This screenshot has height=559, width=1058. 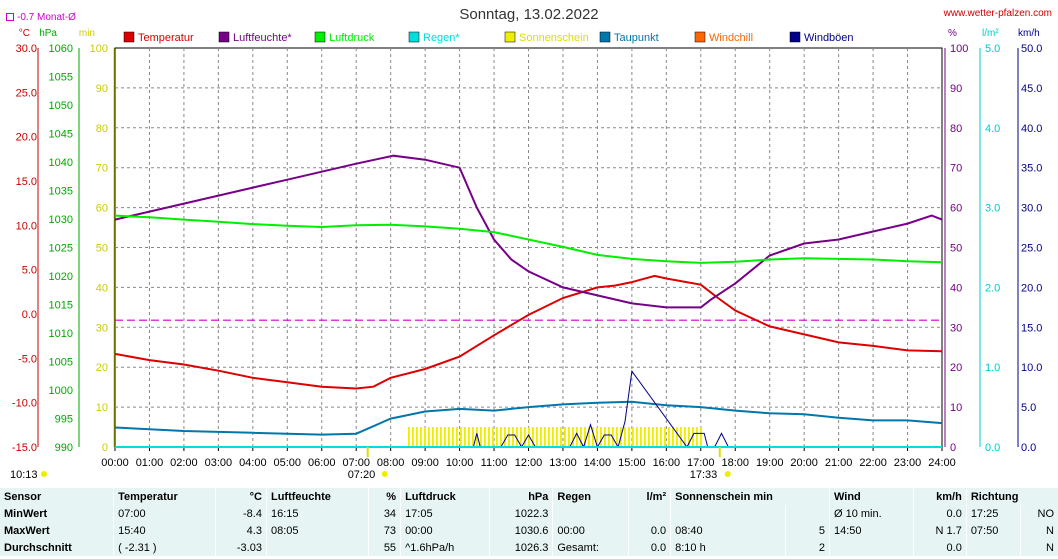 I want to click on temp-value: 4.3, so click(x=241, y=530).